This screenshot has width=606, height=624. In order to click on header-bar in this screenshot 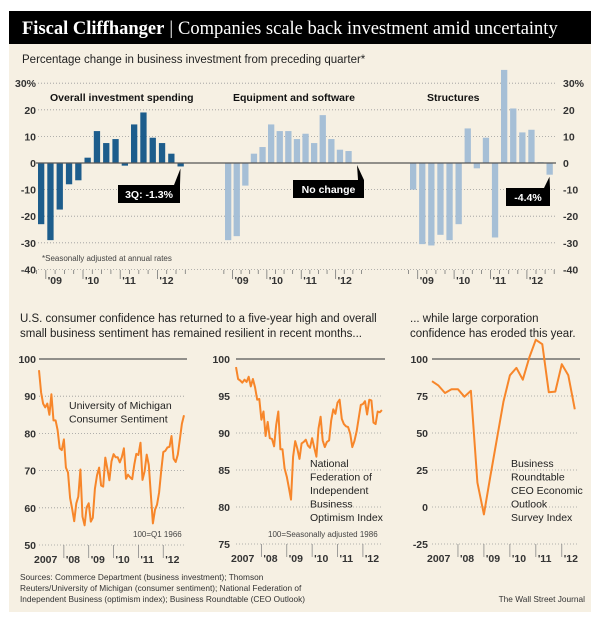, I will do `click(300, 27)`.